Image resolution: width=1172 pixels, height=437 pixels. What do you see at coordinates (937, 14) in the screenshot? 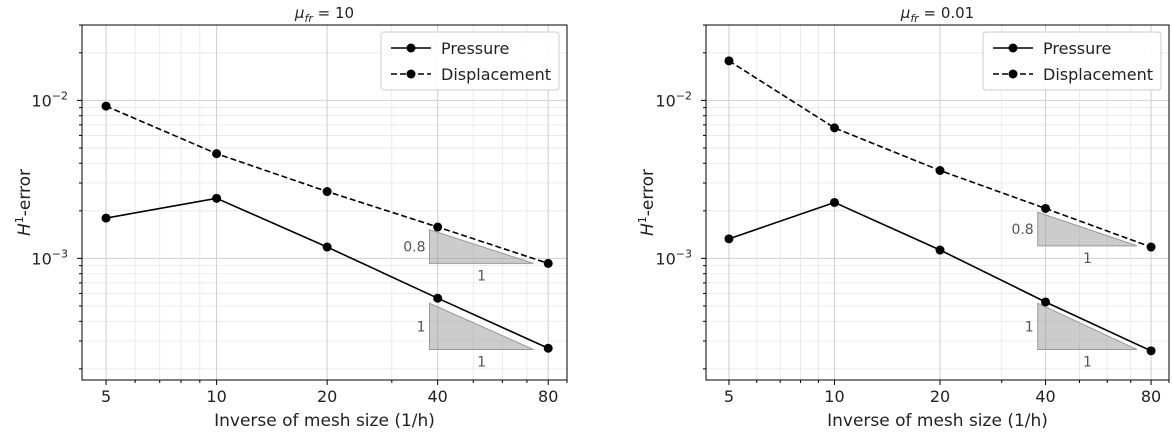
I see `chart-title: μfr = 0.01` at bounding box center [937, 14].